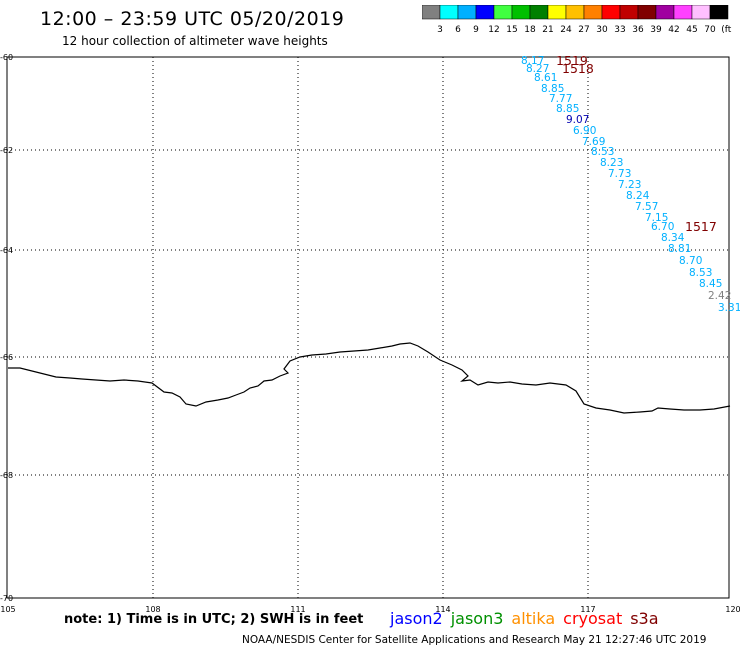 The height and width of the screenshot is (650, 740). What do you see at coordinates (6, 328) in the screenshot?
I see `latitude-labels: -60 -62 -64 -66 -68 -70` at bounding box center [6, 328].